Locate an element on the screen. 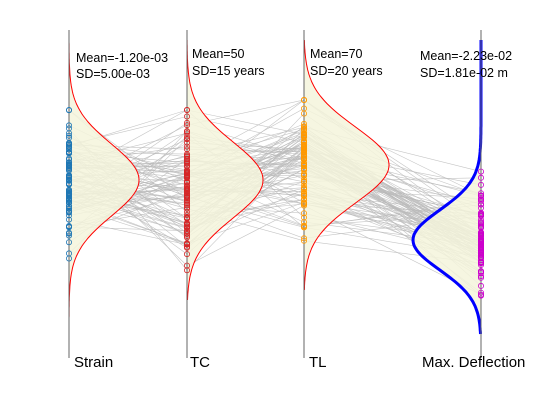  tl-density-curve is located at coordinates (346, 165).